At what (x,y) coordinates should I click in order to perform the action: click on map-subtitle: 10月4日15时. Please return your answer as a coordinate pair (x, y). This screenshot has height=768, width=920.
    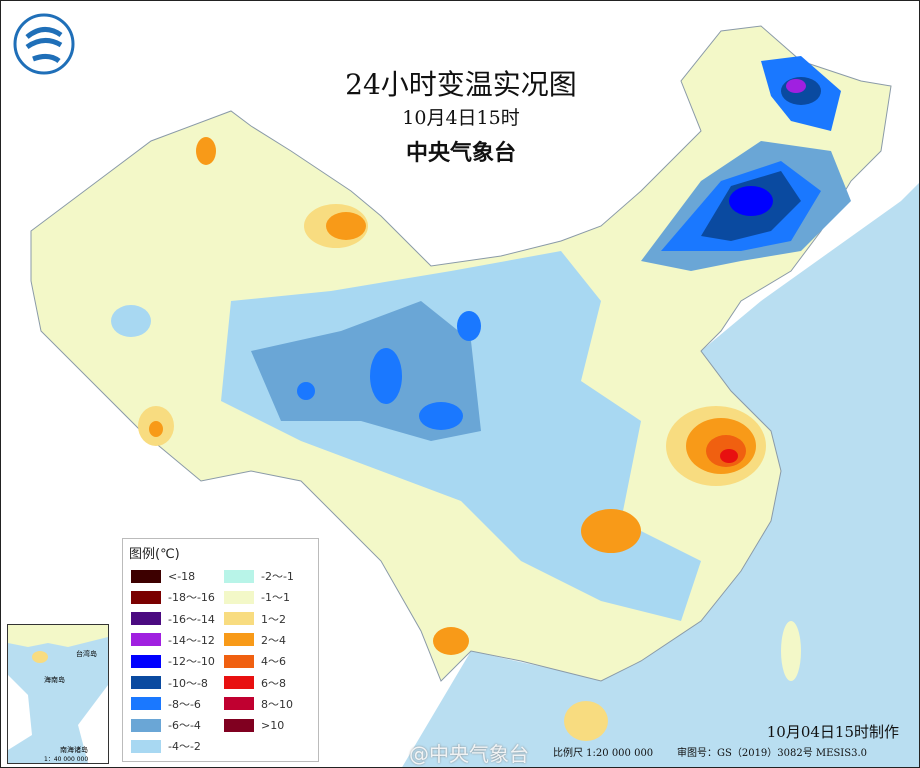
    Looking at the image, I should click on (461, 118).